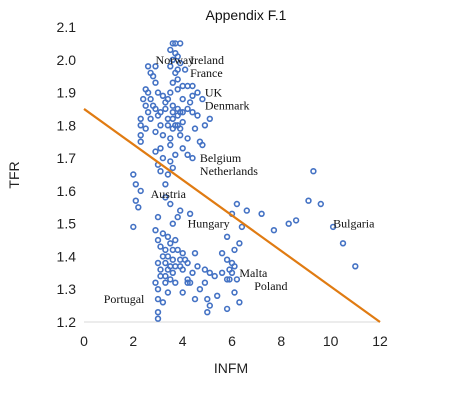 The image size is (459, 412). I want to click on annotation-label: Austria, so click(169, 194).